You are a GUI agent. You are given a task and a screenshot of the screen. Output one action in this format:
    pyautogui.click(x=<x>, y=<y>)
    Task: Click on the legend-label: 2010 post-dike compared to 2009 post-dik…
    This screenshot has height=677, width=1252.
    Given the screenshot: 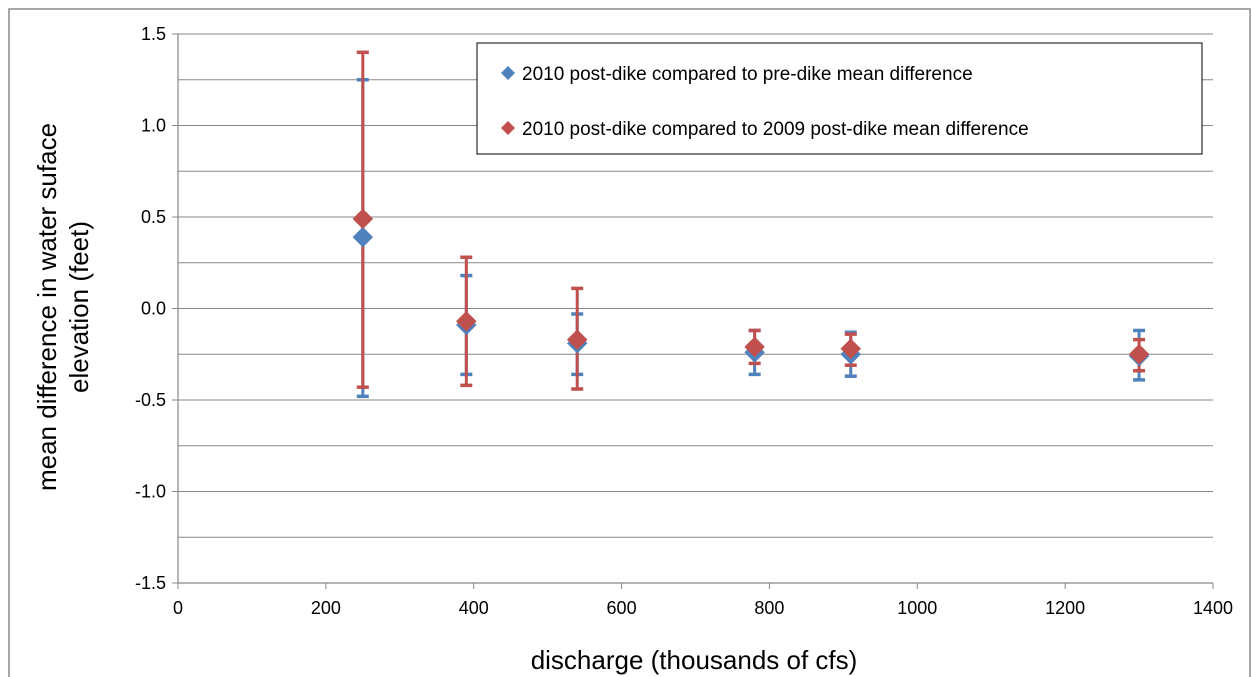 What is the action you would take?
    pyautogui.click(x=775, y=129)
    